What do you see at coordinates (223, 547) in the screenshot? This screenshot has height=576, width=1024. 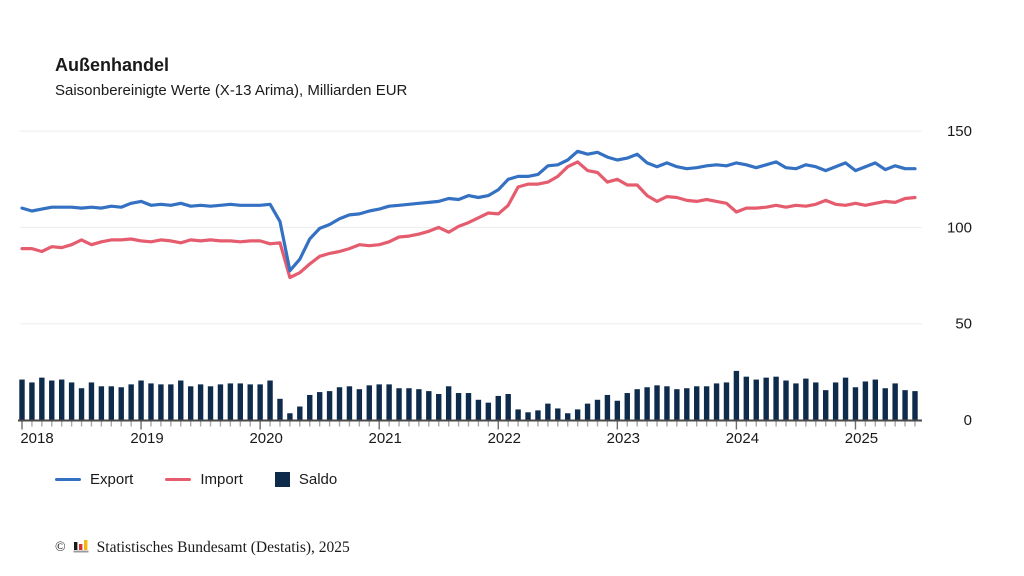 I see `source-text: Statistisches Bundesamt (Destatis), 2025` at bounding box center [223, 547].